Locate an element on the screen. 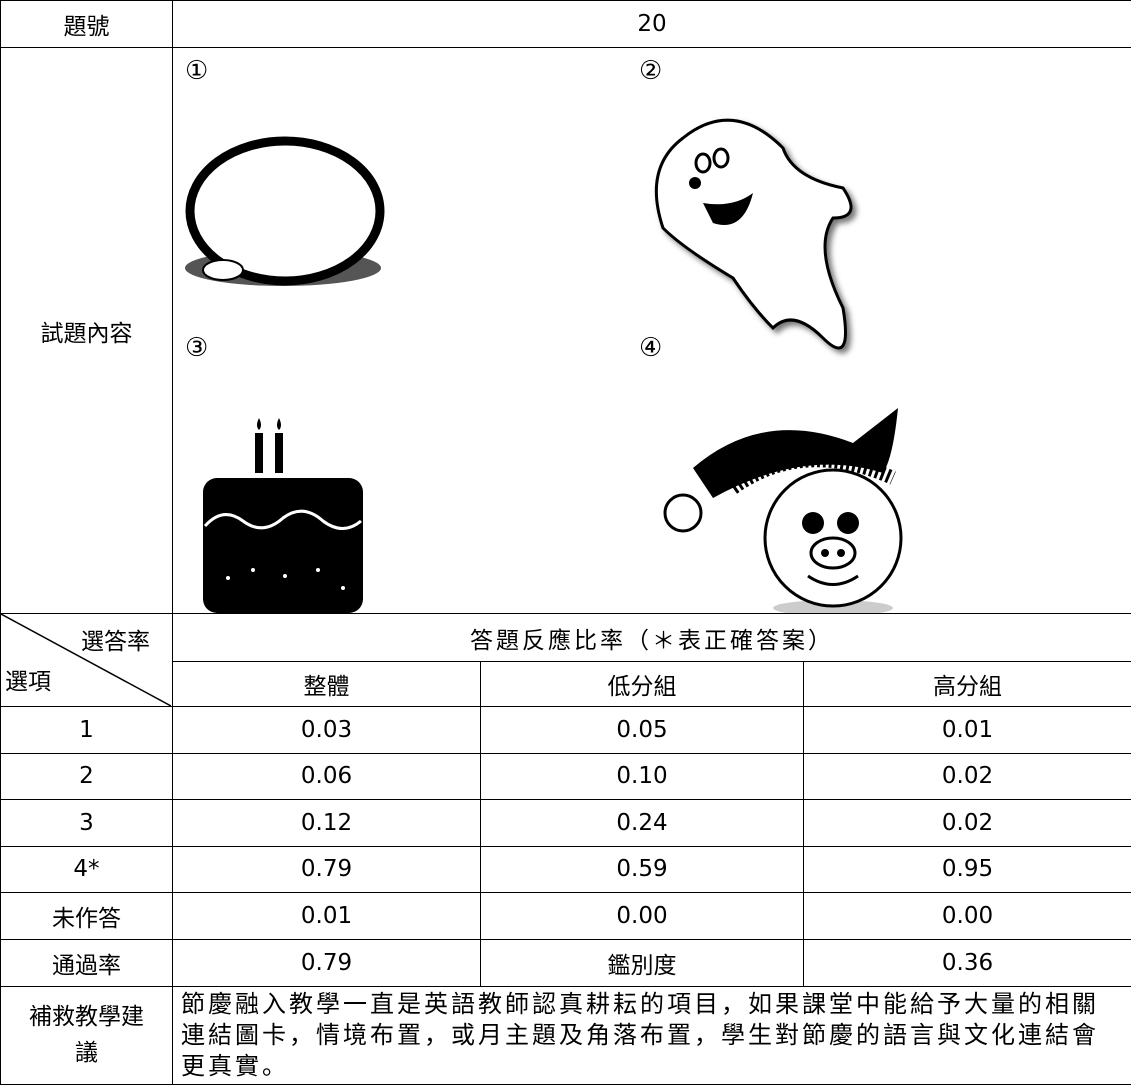 This screenshot has width=1131, height=1085. rate-cell: 0.12 is located at coordinates (327, 823).